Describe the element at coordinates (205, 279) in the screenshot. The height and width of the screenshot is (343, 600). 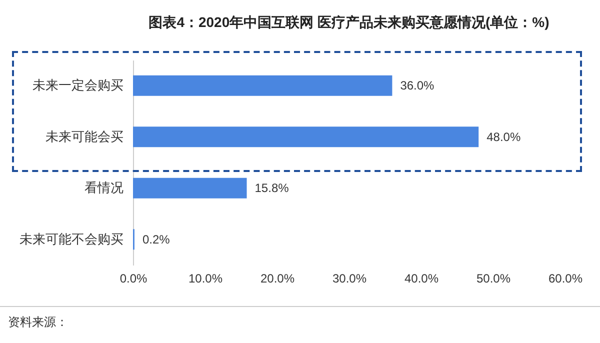
I see `x-tick-label: 10.0%` at that location.